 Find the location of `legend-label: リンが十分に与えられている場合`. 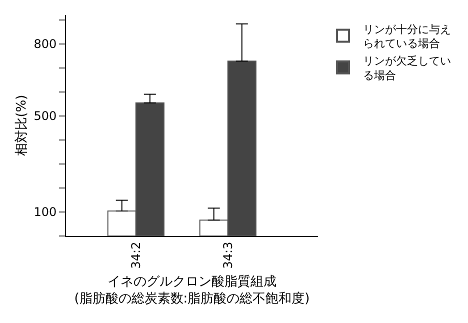

legend-label: リンが十分に与えられている場合 is located at coordinates (407, 36).